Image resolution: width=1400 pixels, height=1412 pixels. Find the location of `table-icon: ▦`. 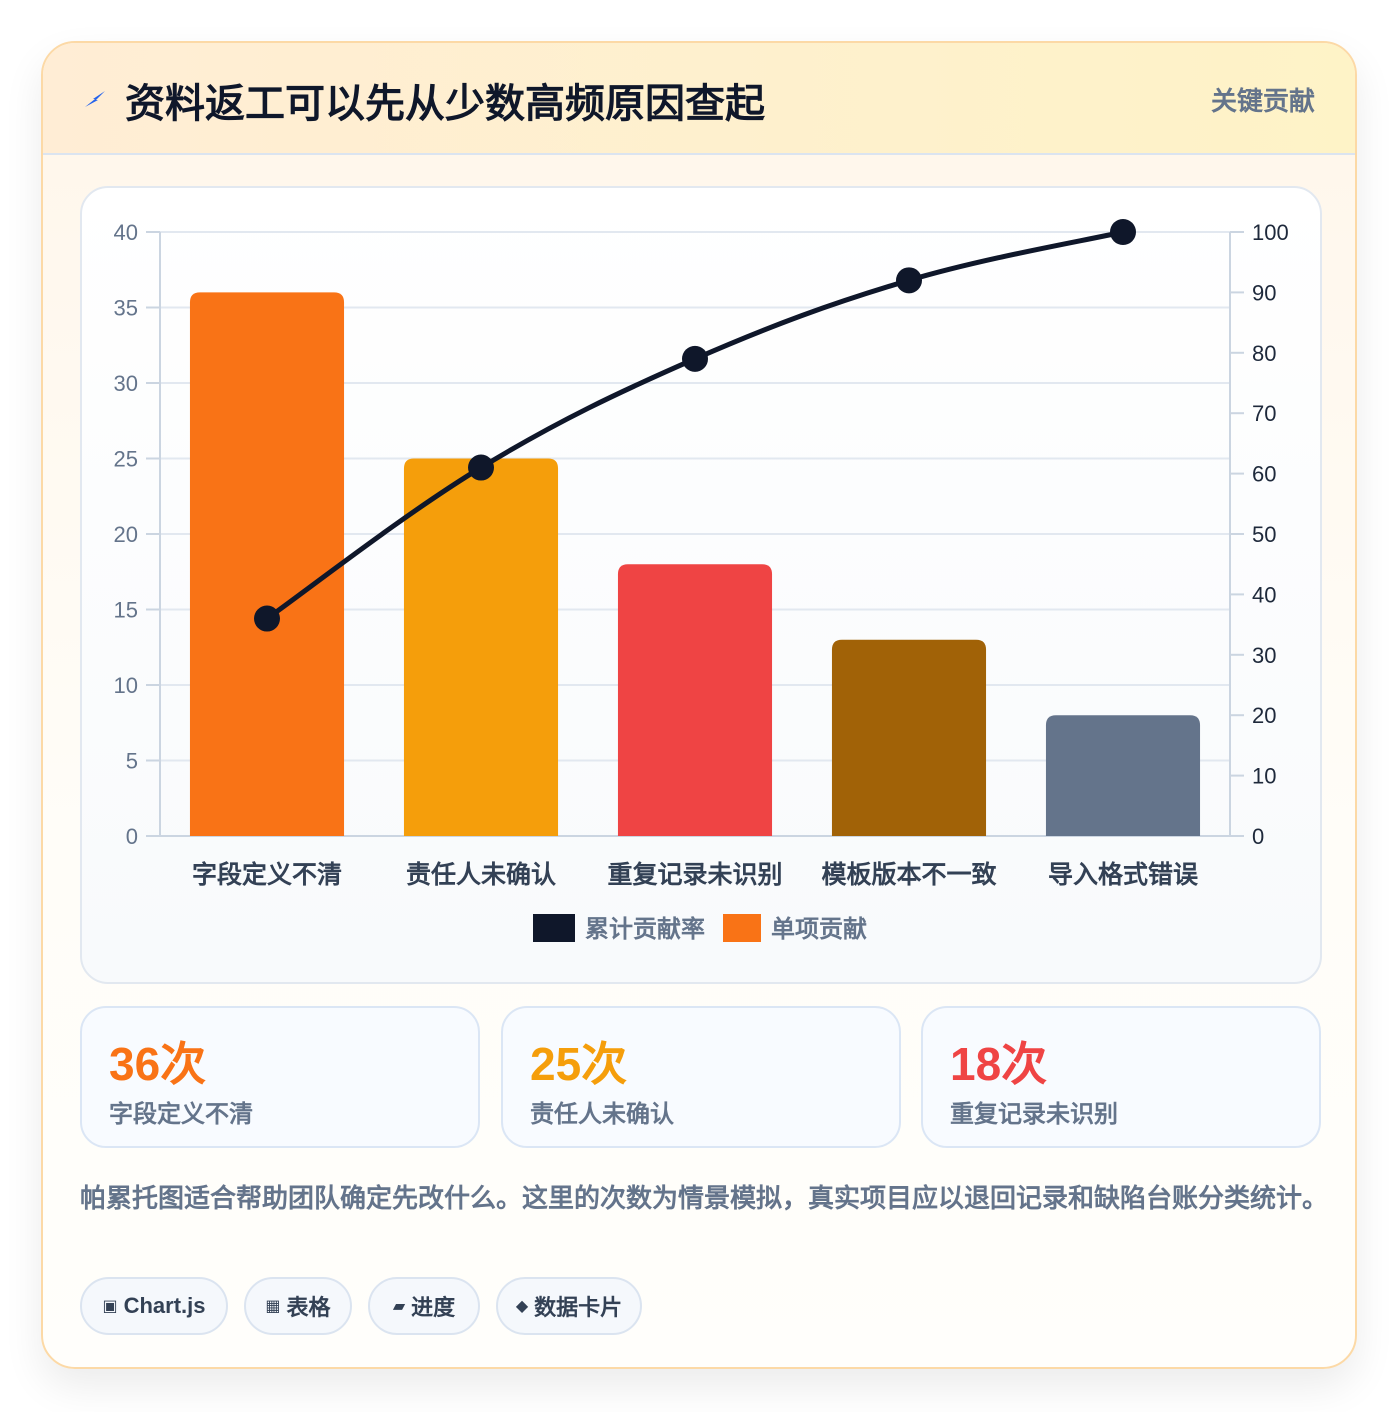

table-icon: ▦ is located at coordinates (273, 1306).